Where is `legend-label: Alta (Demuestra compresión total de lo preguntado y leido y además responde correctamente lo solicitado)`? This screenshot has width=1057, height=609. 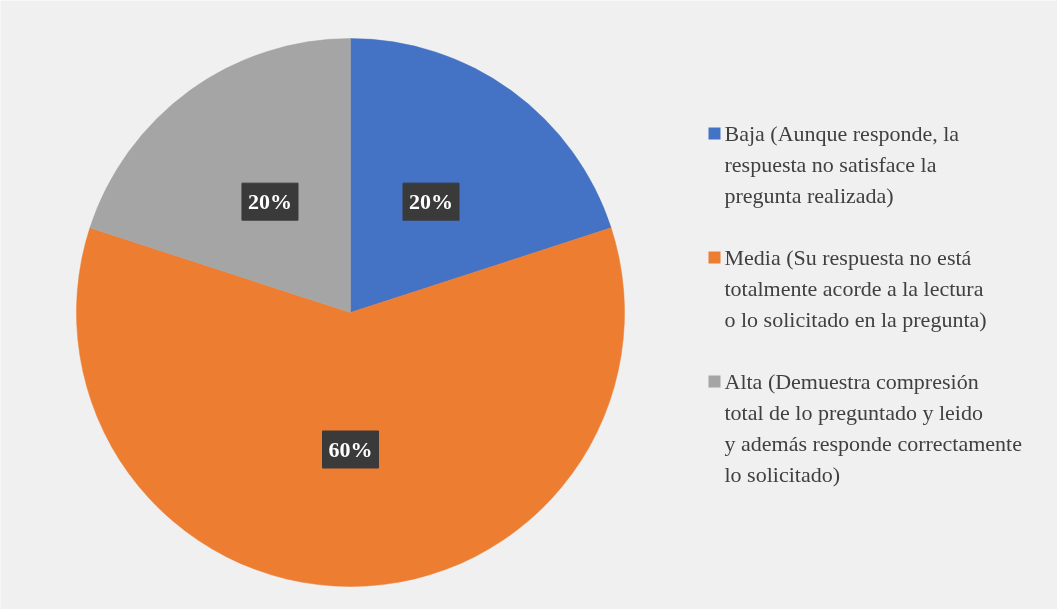
legend-label: Alta (Demuestra compresión total de lo preguntado y leido y además responde correctamente lo solicitado) is located at coordinates (873, 428).